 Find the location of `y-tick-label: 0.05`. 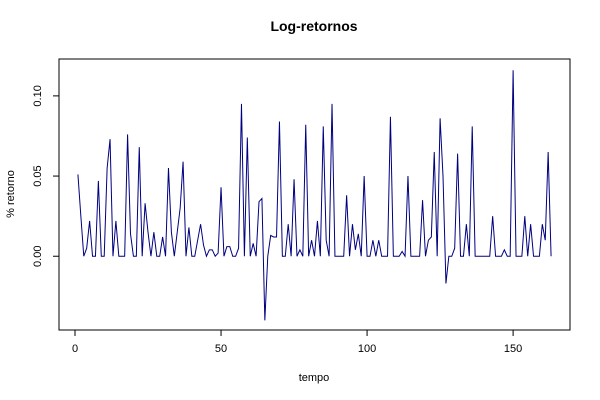

y-tick-label: 0.05 is located at coordinates (38, 175).